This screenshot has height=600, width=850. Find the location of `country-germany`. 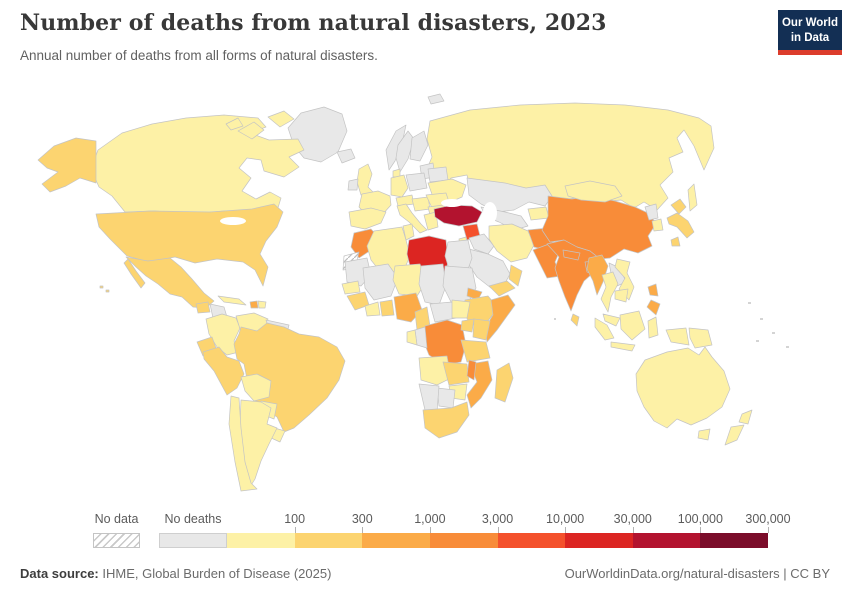

country-germany is located at coordinates (399, 186).